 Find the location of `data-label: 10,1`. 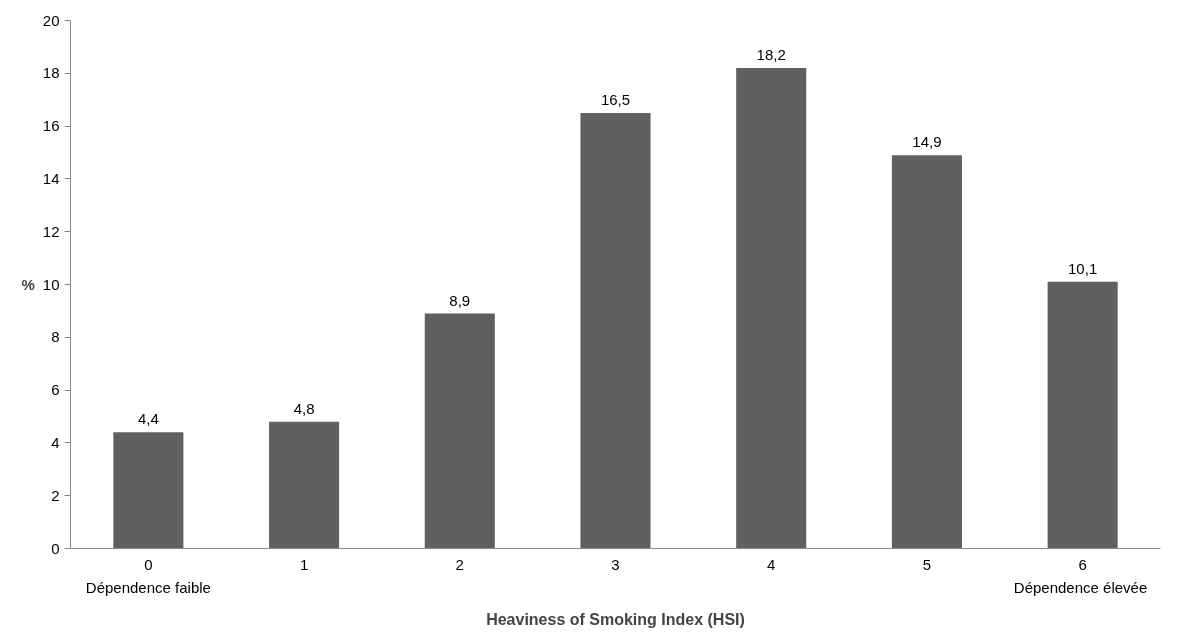

data-label: 10,1 is located at coordinates (1083, 268).